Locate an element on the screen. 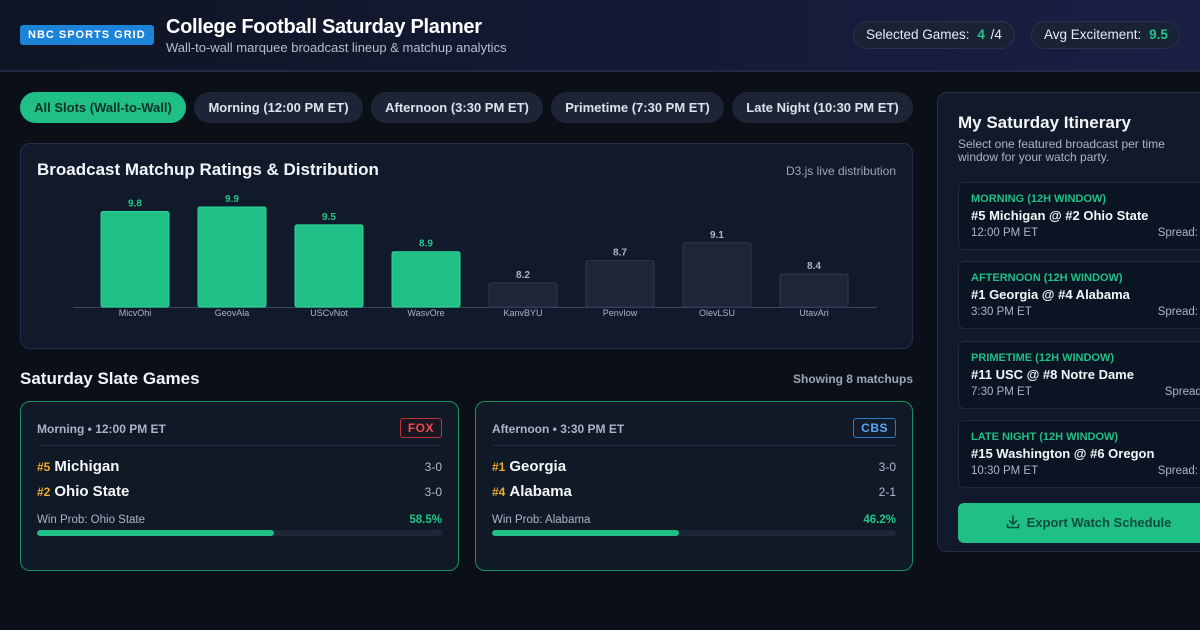  game-slot-label: Morning • 12:00 PM ET is located at coordinates (101, 429).